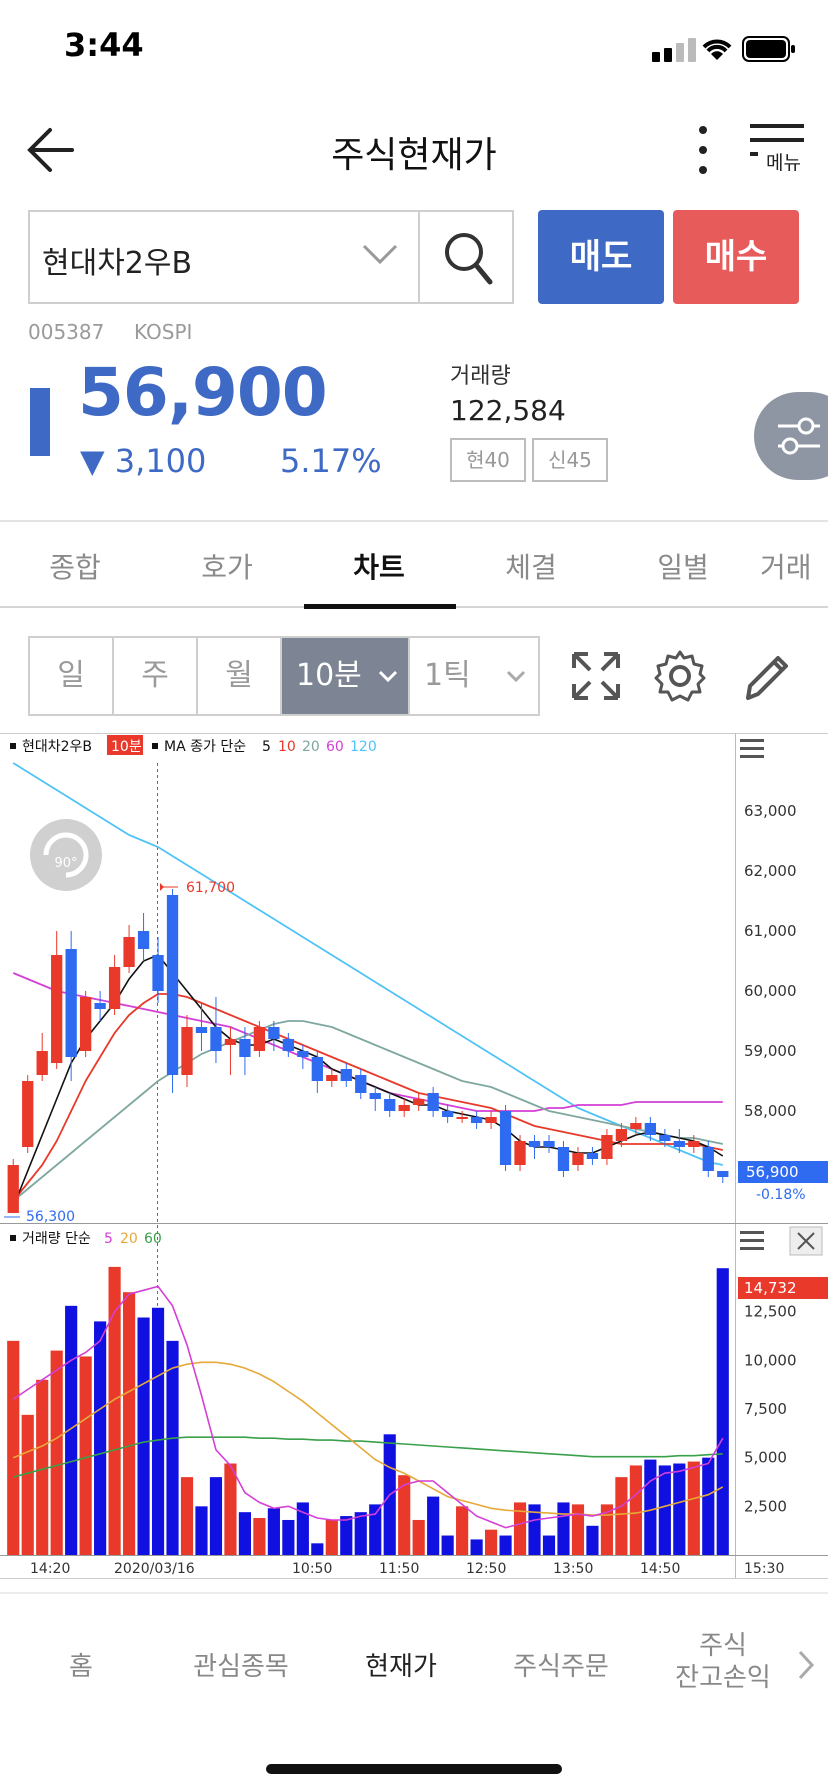  Describe the element at coordinates (401, 1667) in the screenshot. I see `nav-current-price-label: 현재가` at that location.